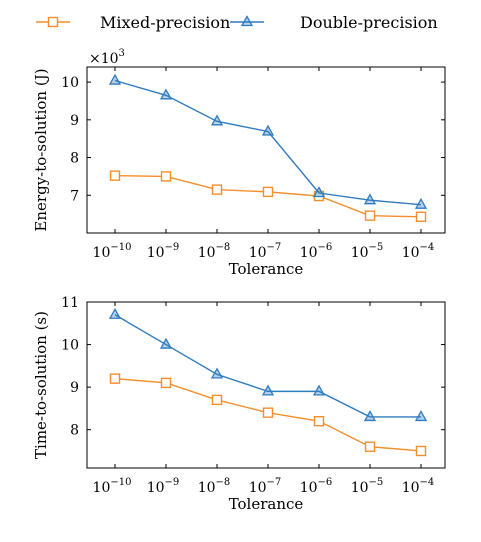  What do you see at coordinates (104, 59) in the screenshot?
I see `y-scale-base: ×10` at bounding box center [104, 59].